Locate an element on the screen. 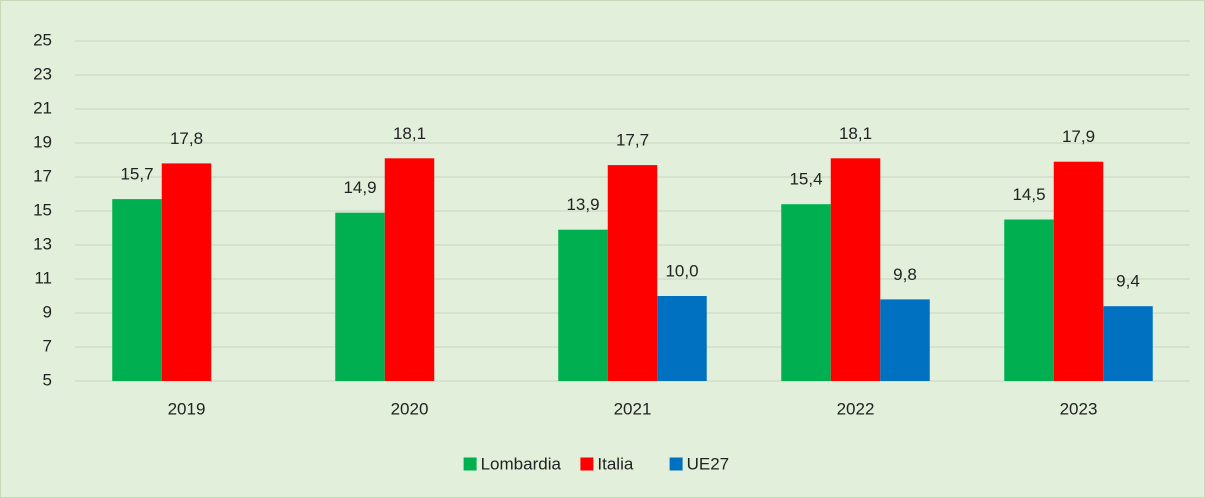 Image resolution: width=1205 pixels, height=498 pixels. y-tick-label: 11 is located at coordinates (43, 277).